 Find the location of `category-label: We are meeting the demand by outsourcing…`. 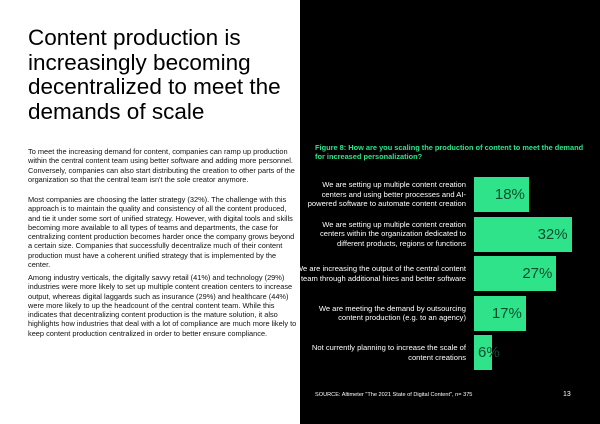

category-label: We are meeting the demand by outsourcing… is located at coordinates (392, 312).